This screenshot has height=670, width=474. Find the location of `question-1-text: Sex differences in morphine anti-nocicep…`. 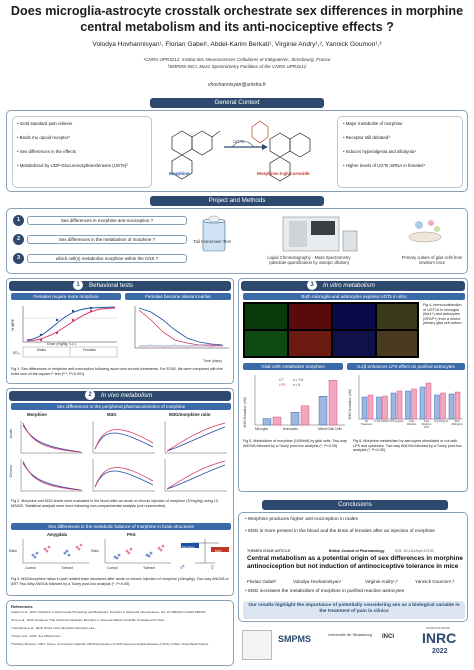

question-1-text: Sex differences in morphine anti-nocicep… is located at coordinates (107, 220).